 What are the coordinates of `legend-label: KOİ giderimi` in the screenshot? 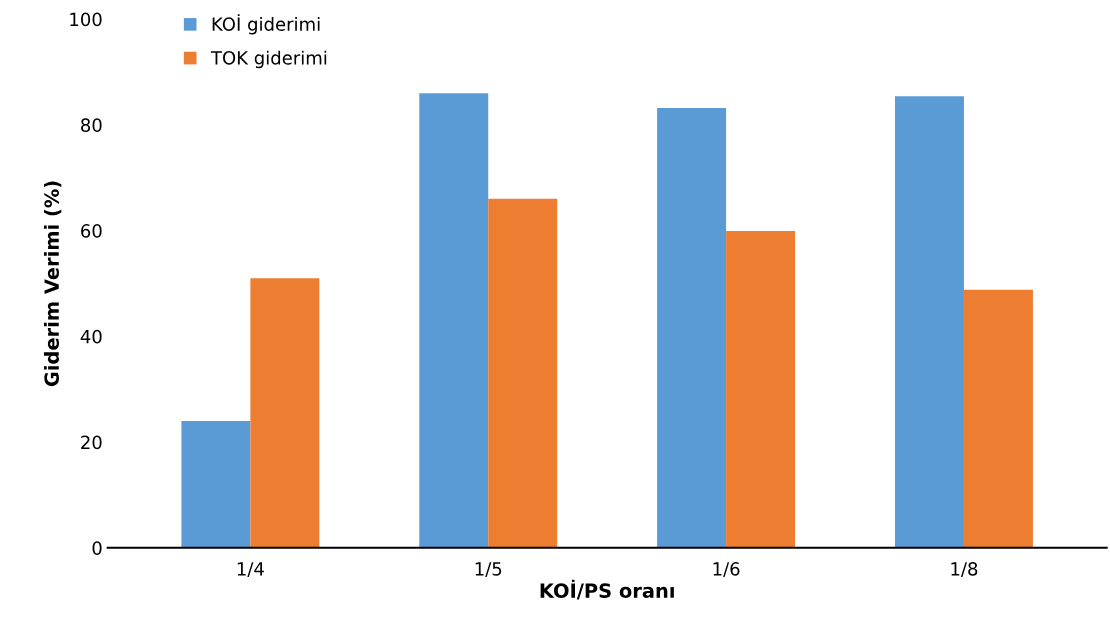 It's located at (266, 24).